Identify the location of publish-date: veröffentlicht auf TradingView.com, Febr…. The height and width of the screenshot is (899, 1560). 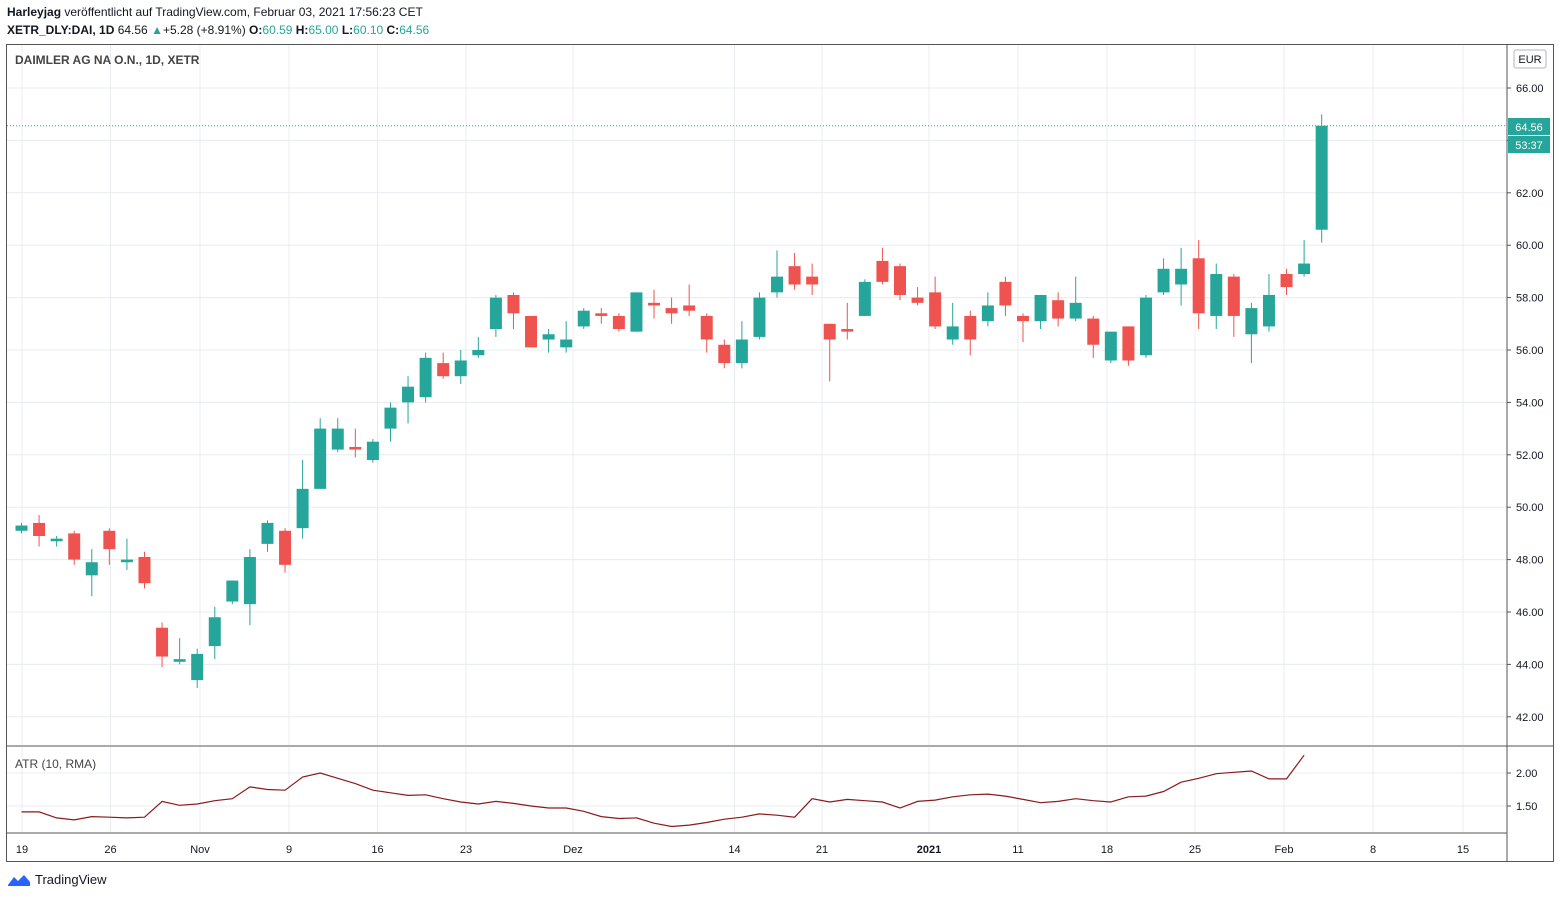
(243, 12).